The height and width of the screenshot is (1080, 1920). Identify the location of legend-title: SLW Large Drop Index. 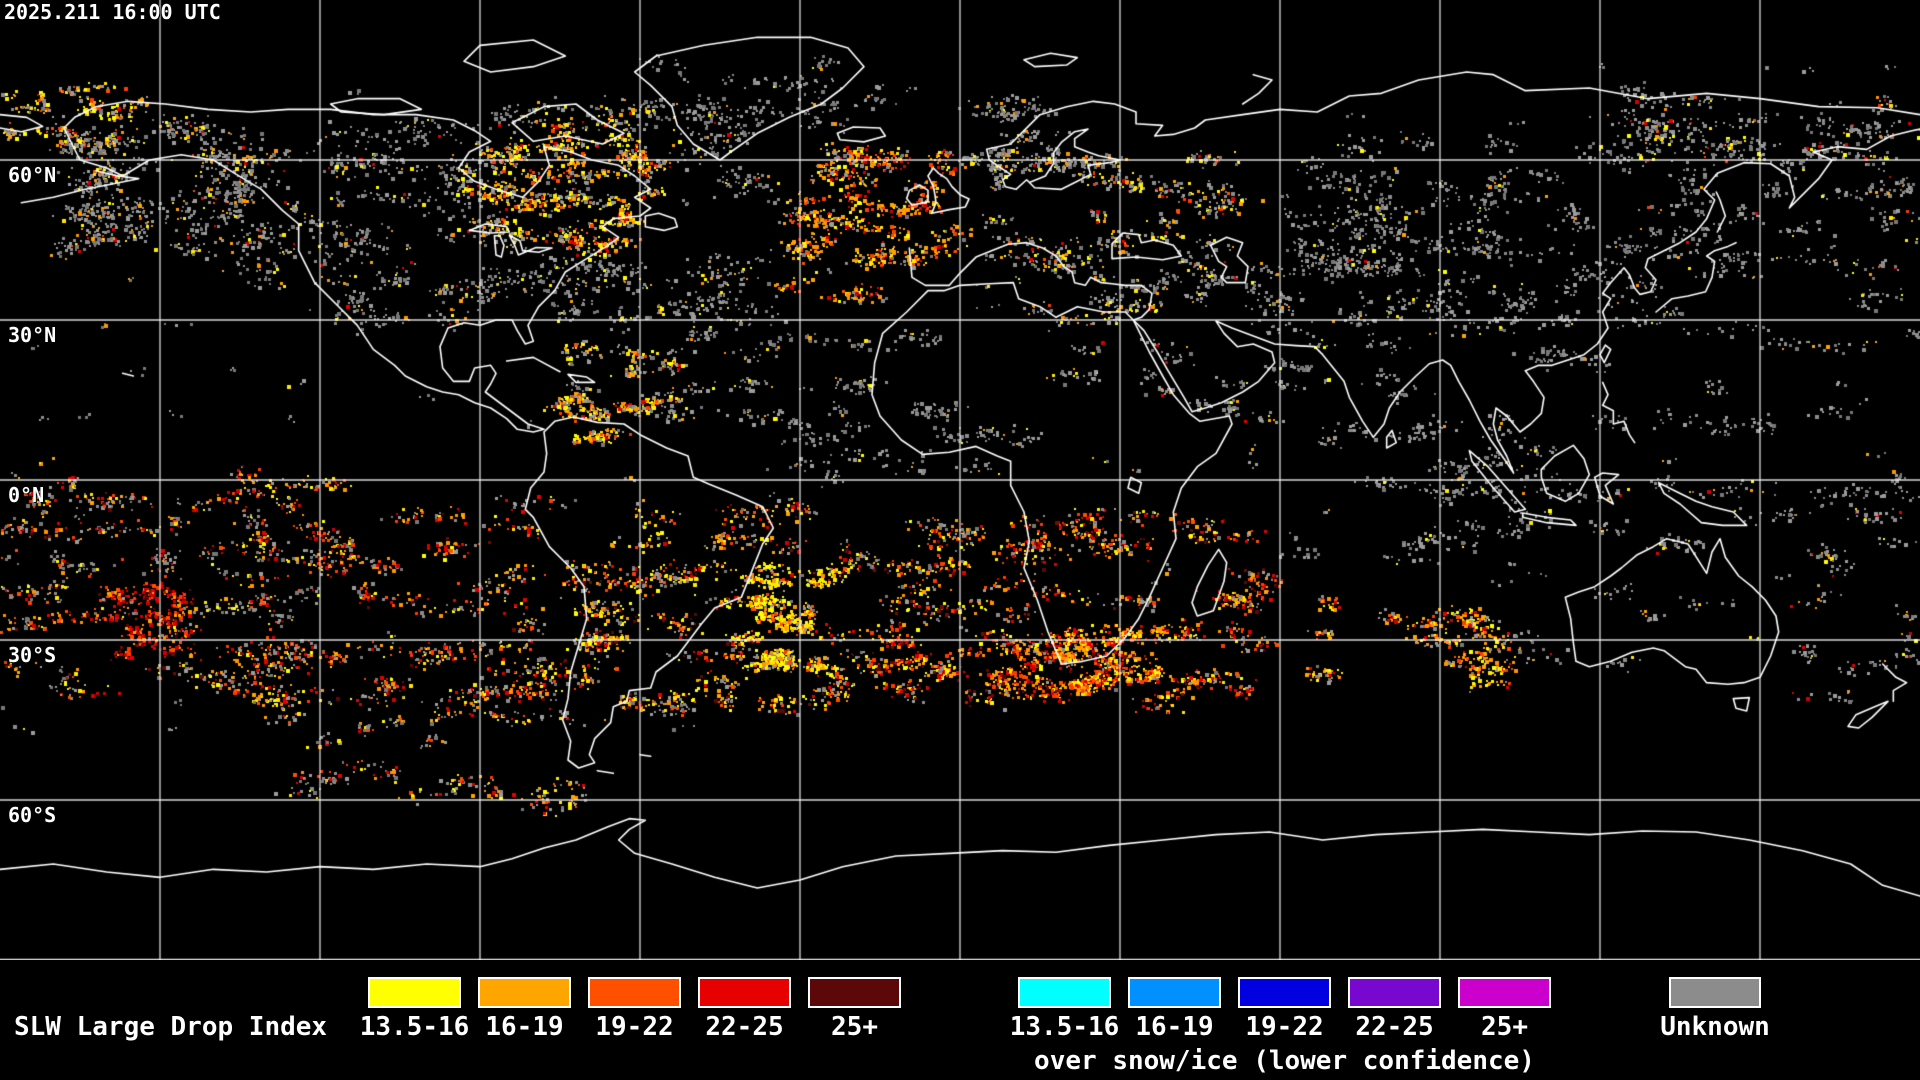
(171, 1027).